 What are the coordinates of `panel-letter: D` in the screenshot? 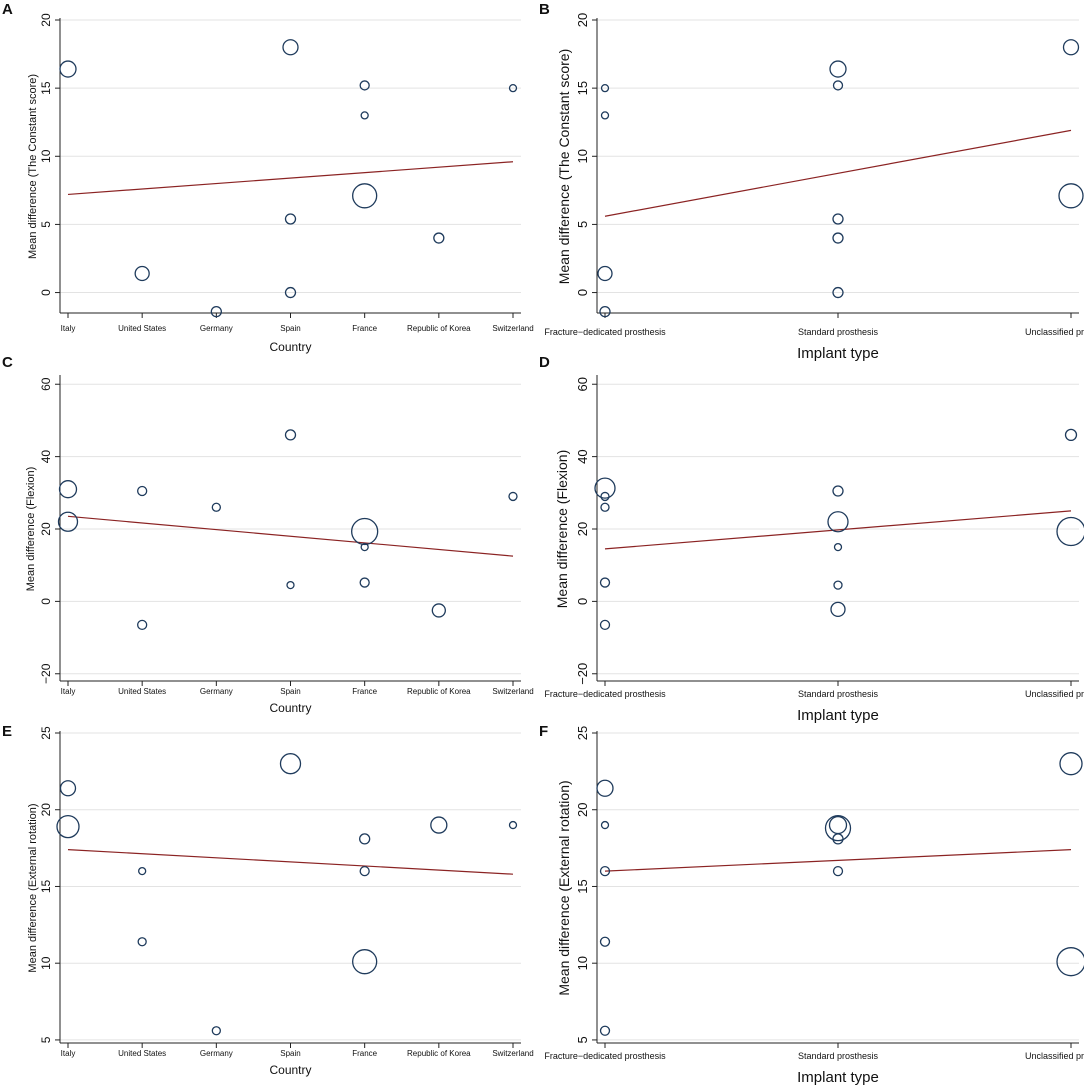 It's located at (544, 362).